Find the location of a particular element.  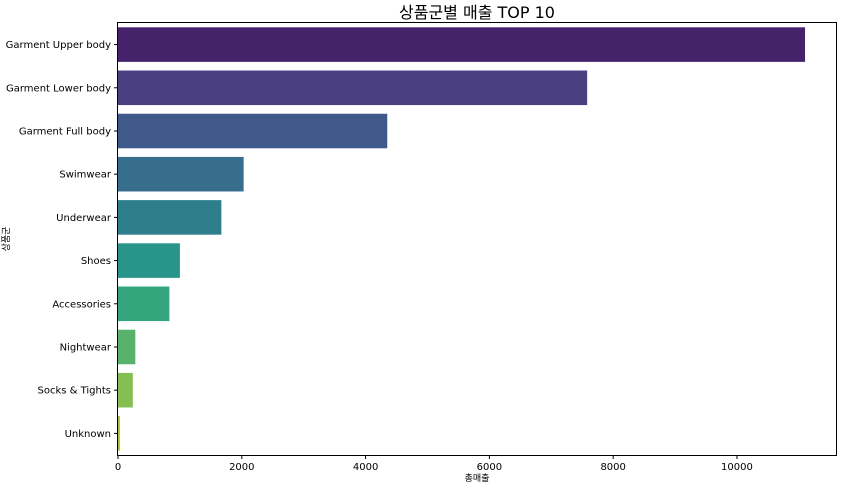

y-tick-label-5: Shoes is located at coordinates (96, 261).